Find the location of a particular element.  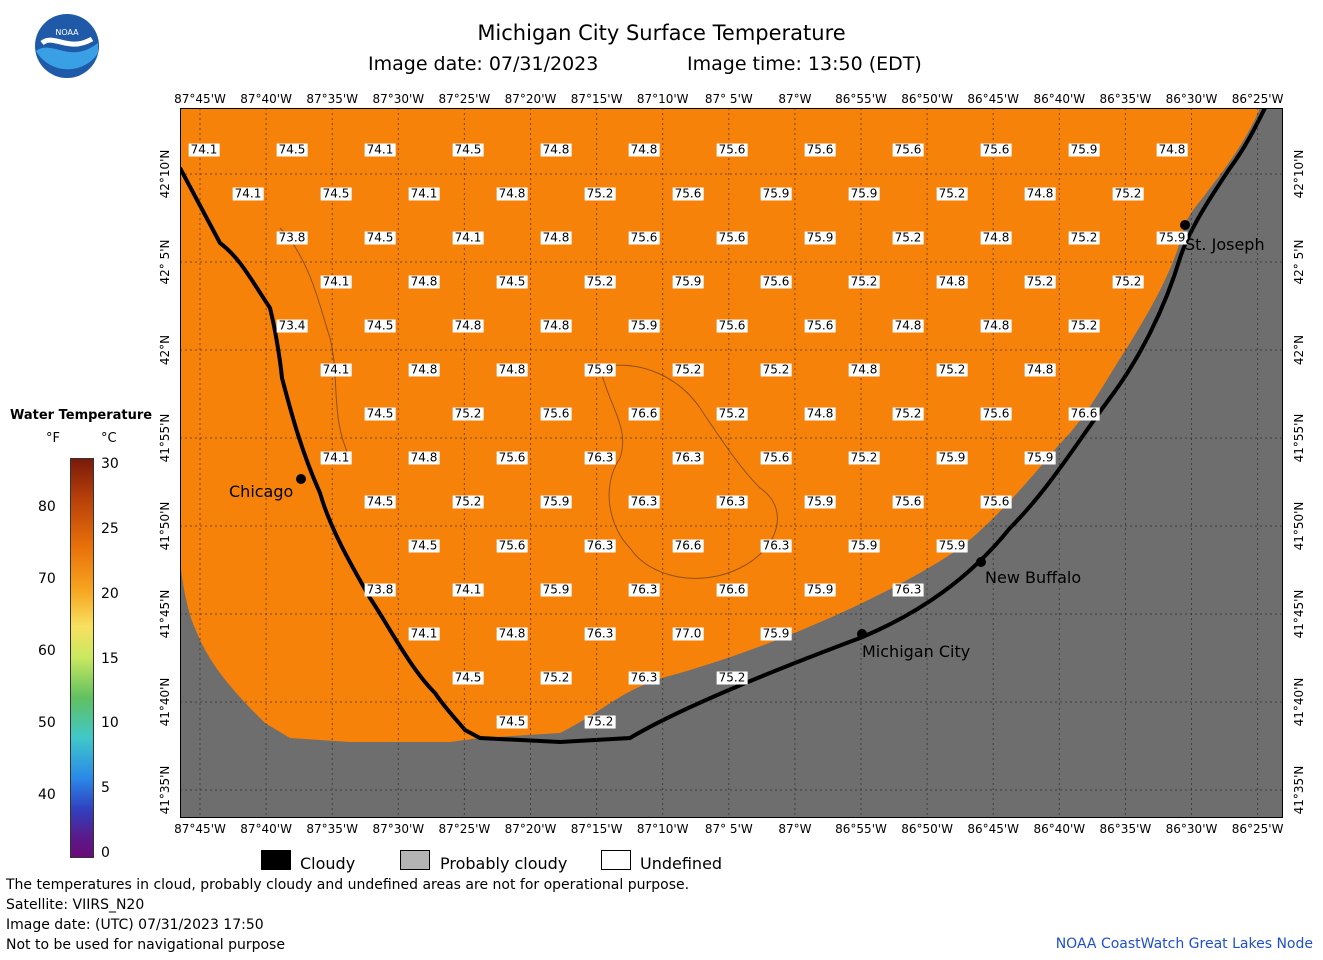

temperature-value: 73.4 is located at coordinates (292, 325).